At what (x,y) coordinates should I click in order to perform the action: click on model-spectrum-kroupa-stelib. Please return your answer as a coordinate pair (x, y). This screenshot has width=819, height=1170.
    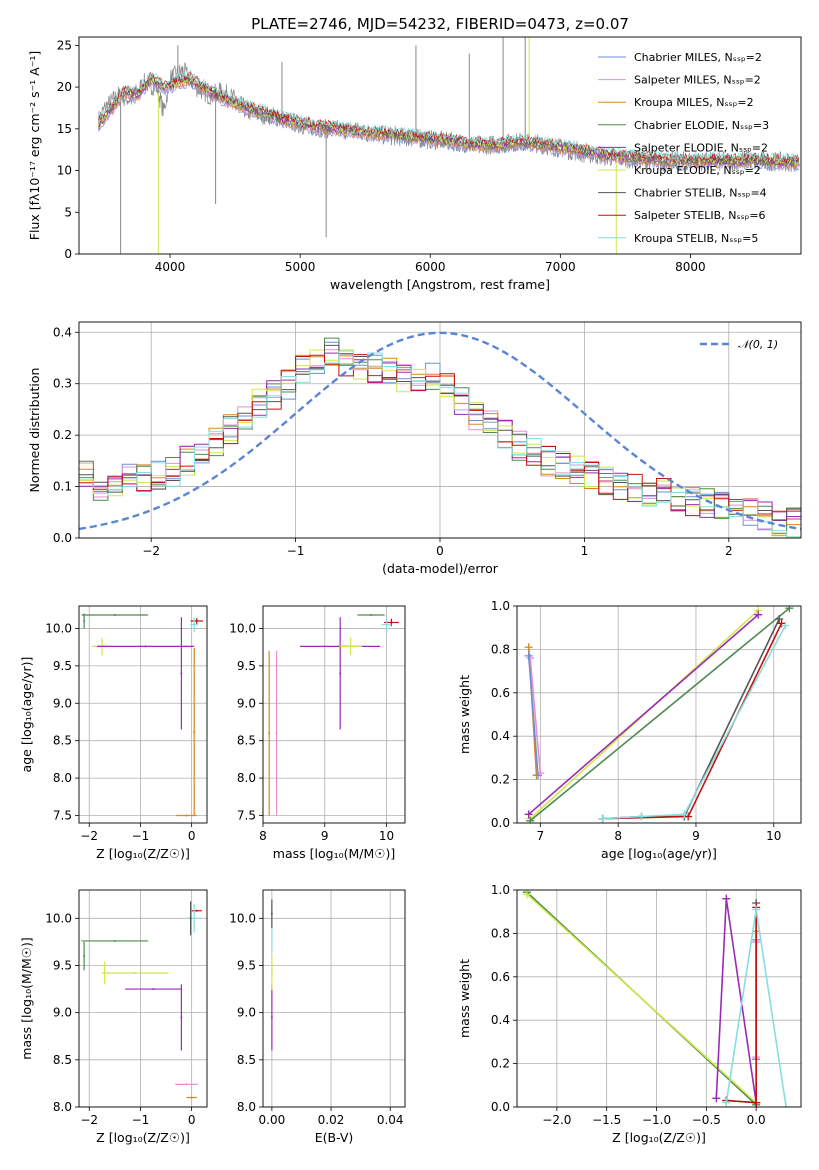
    Looking at the image, I should click on (449, 115).